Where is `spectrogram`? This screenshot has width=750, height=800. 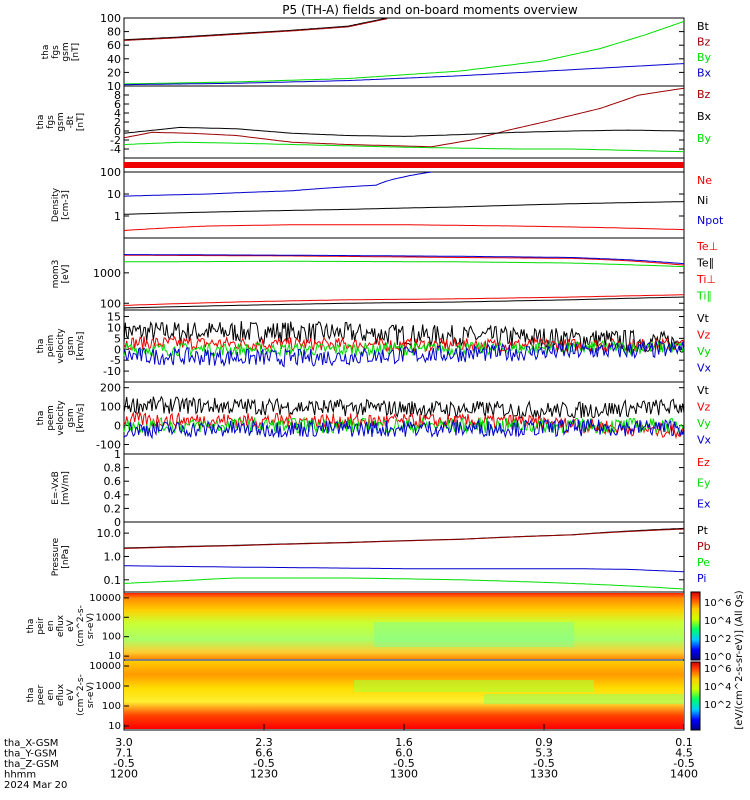
spectrogram is located at coordinates (404, 626).